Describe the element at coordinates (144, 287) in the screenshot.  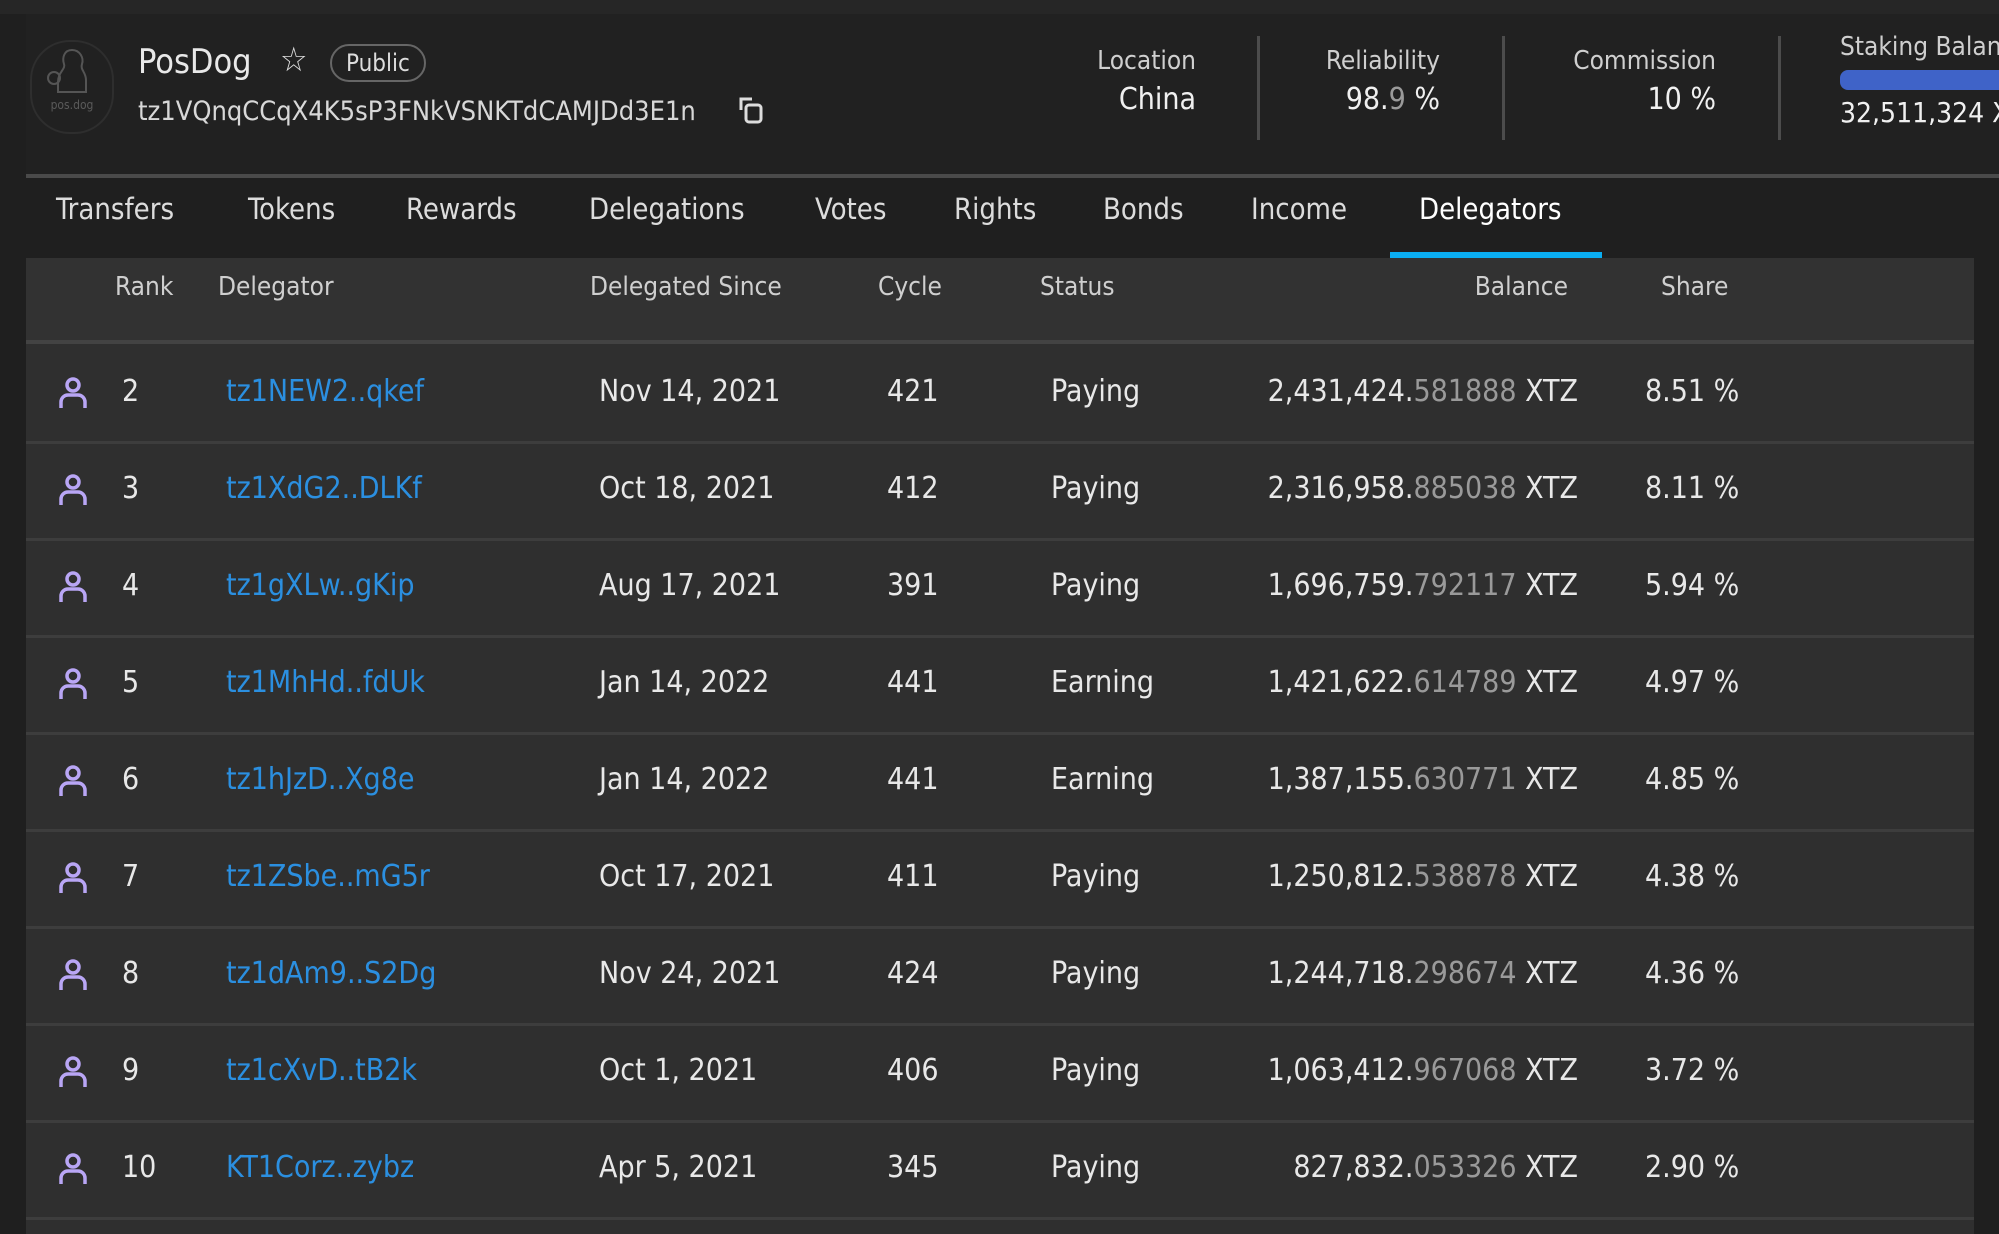
I see `col-rank: Rank` at that location.